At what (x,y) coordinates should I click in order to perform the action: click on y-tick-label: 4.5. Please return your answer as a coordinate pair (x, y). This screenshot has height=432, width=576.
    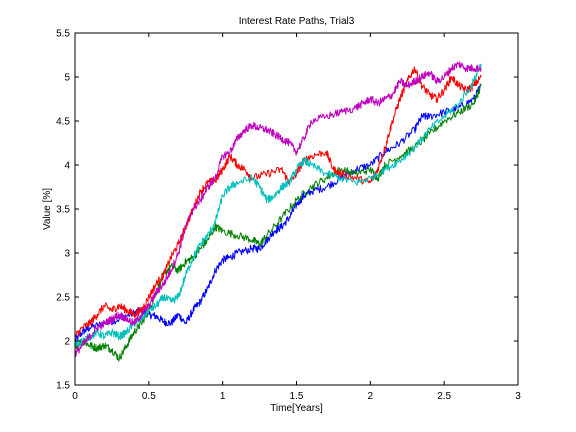
    Looking at the image, I should click on (63, 122).